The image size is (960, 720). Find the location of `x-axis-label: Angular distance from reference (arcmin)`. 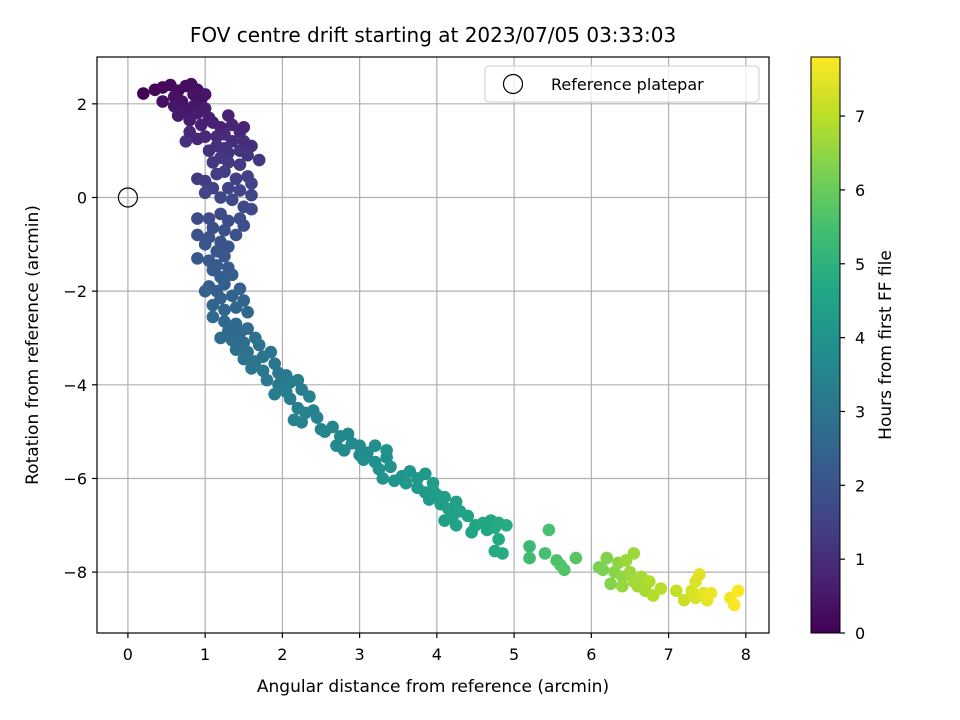

x-axis-label: Angular distance from reference (arcmin) is located at coordinates (433, 687).